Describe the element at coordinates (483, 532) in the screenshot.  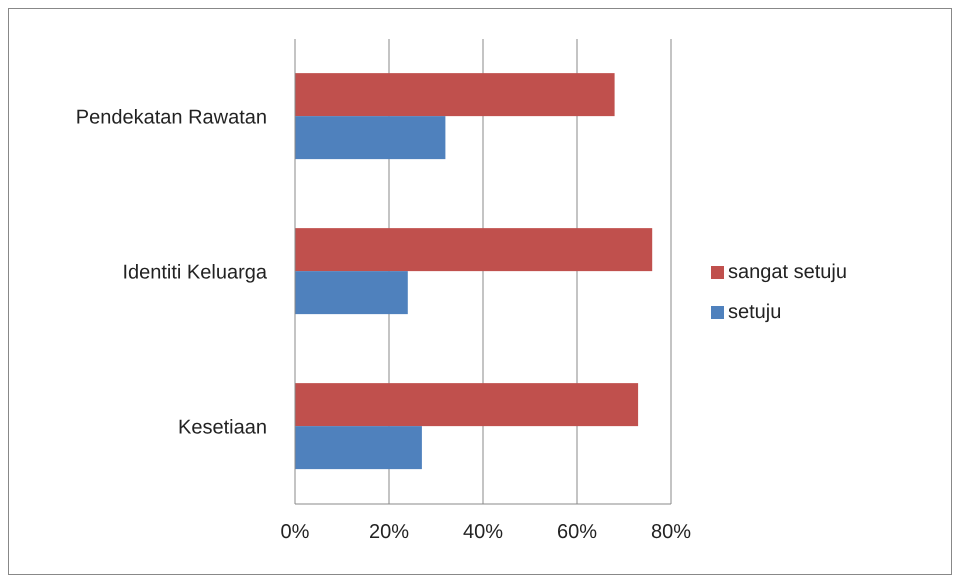
I see `x-tick-label: 40%` at that location.